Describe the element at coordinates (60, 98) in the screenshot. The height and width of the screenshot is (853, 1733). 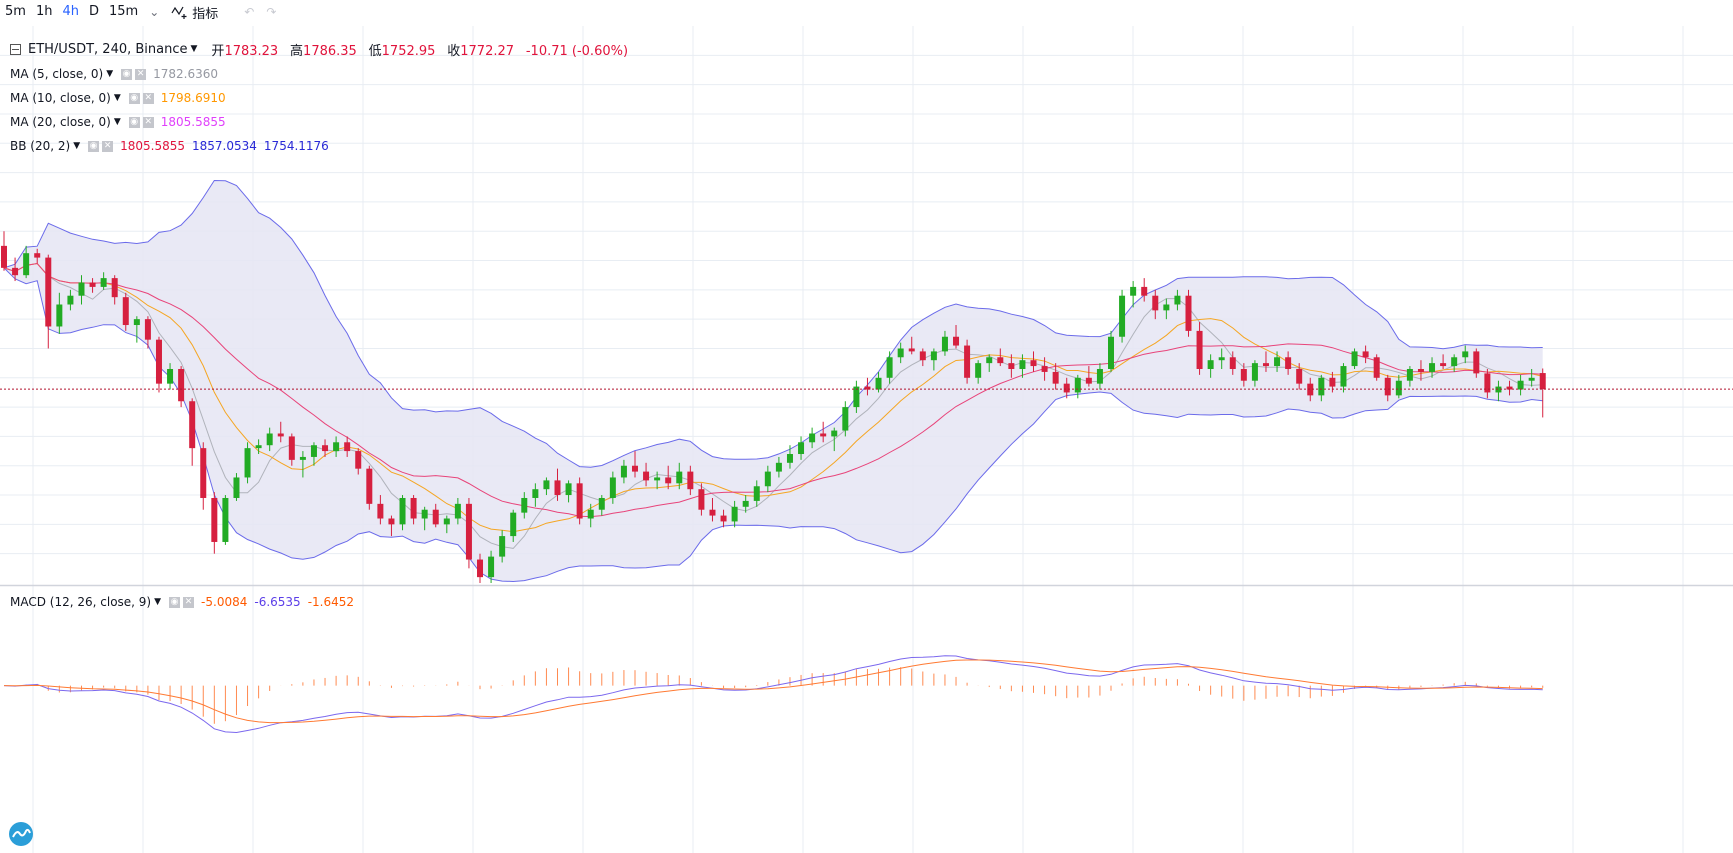
I see `ma10-label: MA (10, close, 0)` at that location.